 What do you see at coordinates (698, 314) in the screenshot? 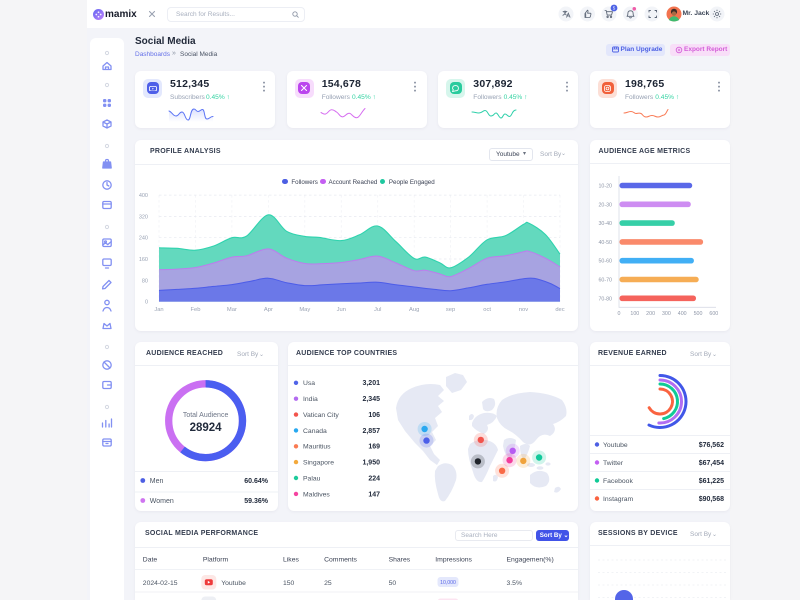
I see `svg-text: 500` at bounding box center [698, 314].